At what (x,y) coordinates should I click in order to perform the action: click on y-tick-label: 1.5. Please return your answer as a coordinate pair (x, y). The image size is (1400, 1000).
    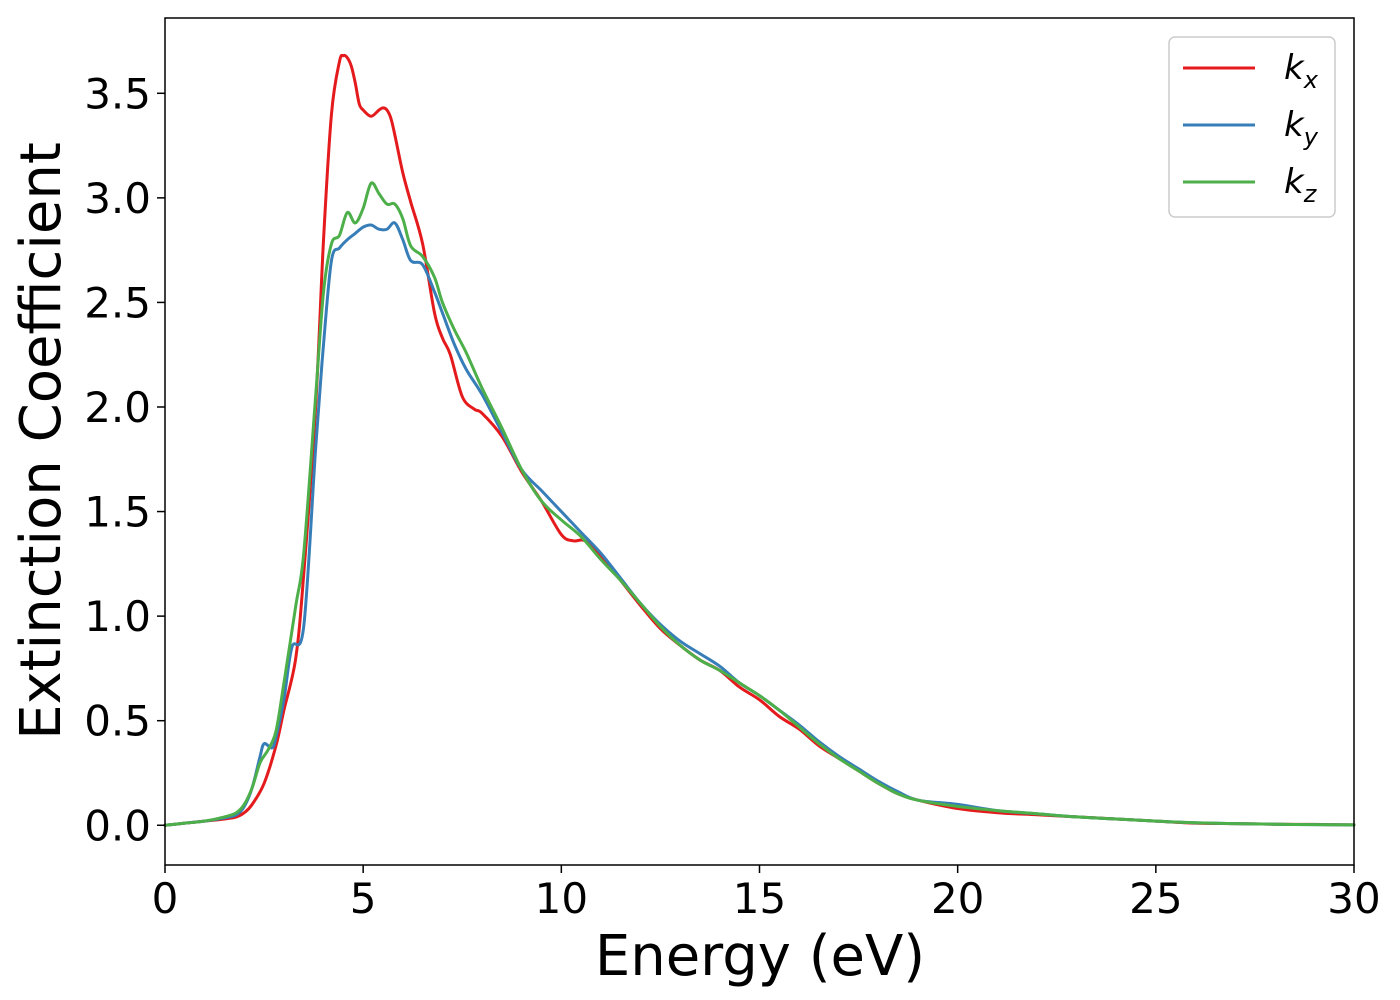
    Looking at the image, I should click on (117, 512).